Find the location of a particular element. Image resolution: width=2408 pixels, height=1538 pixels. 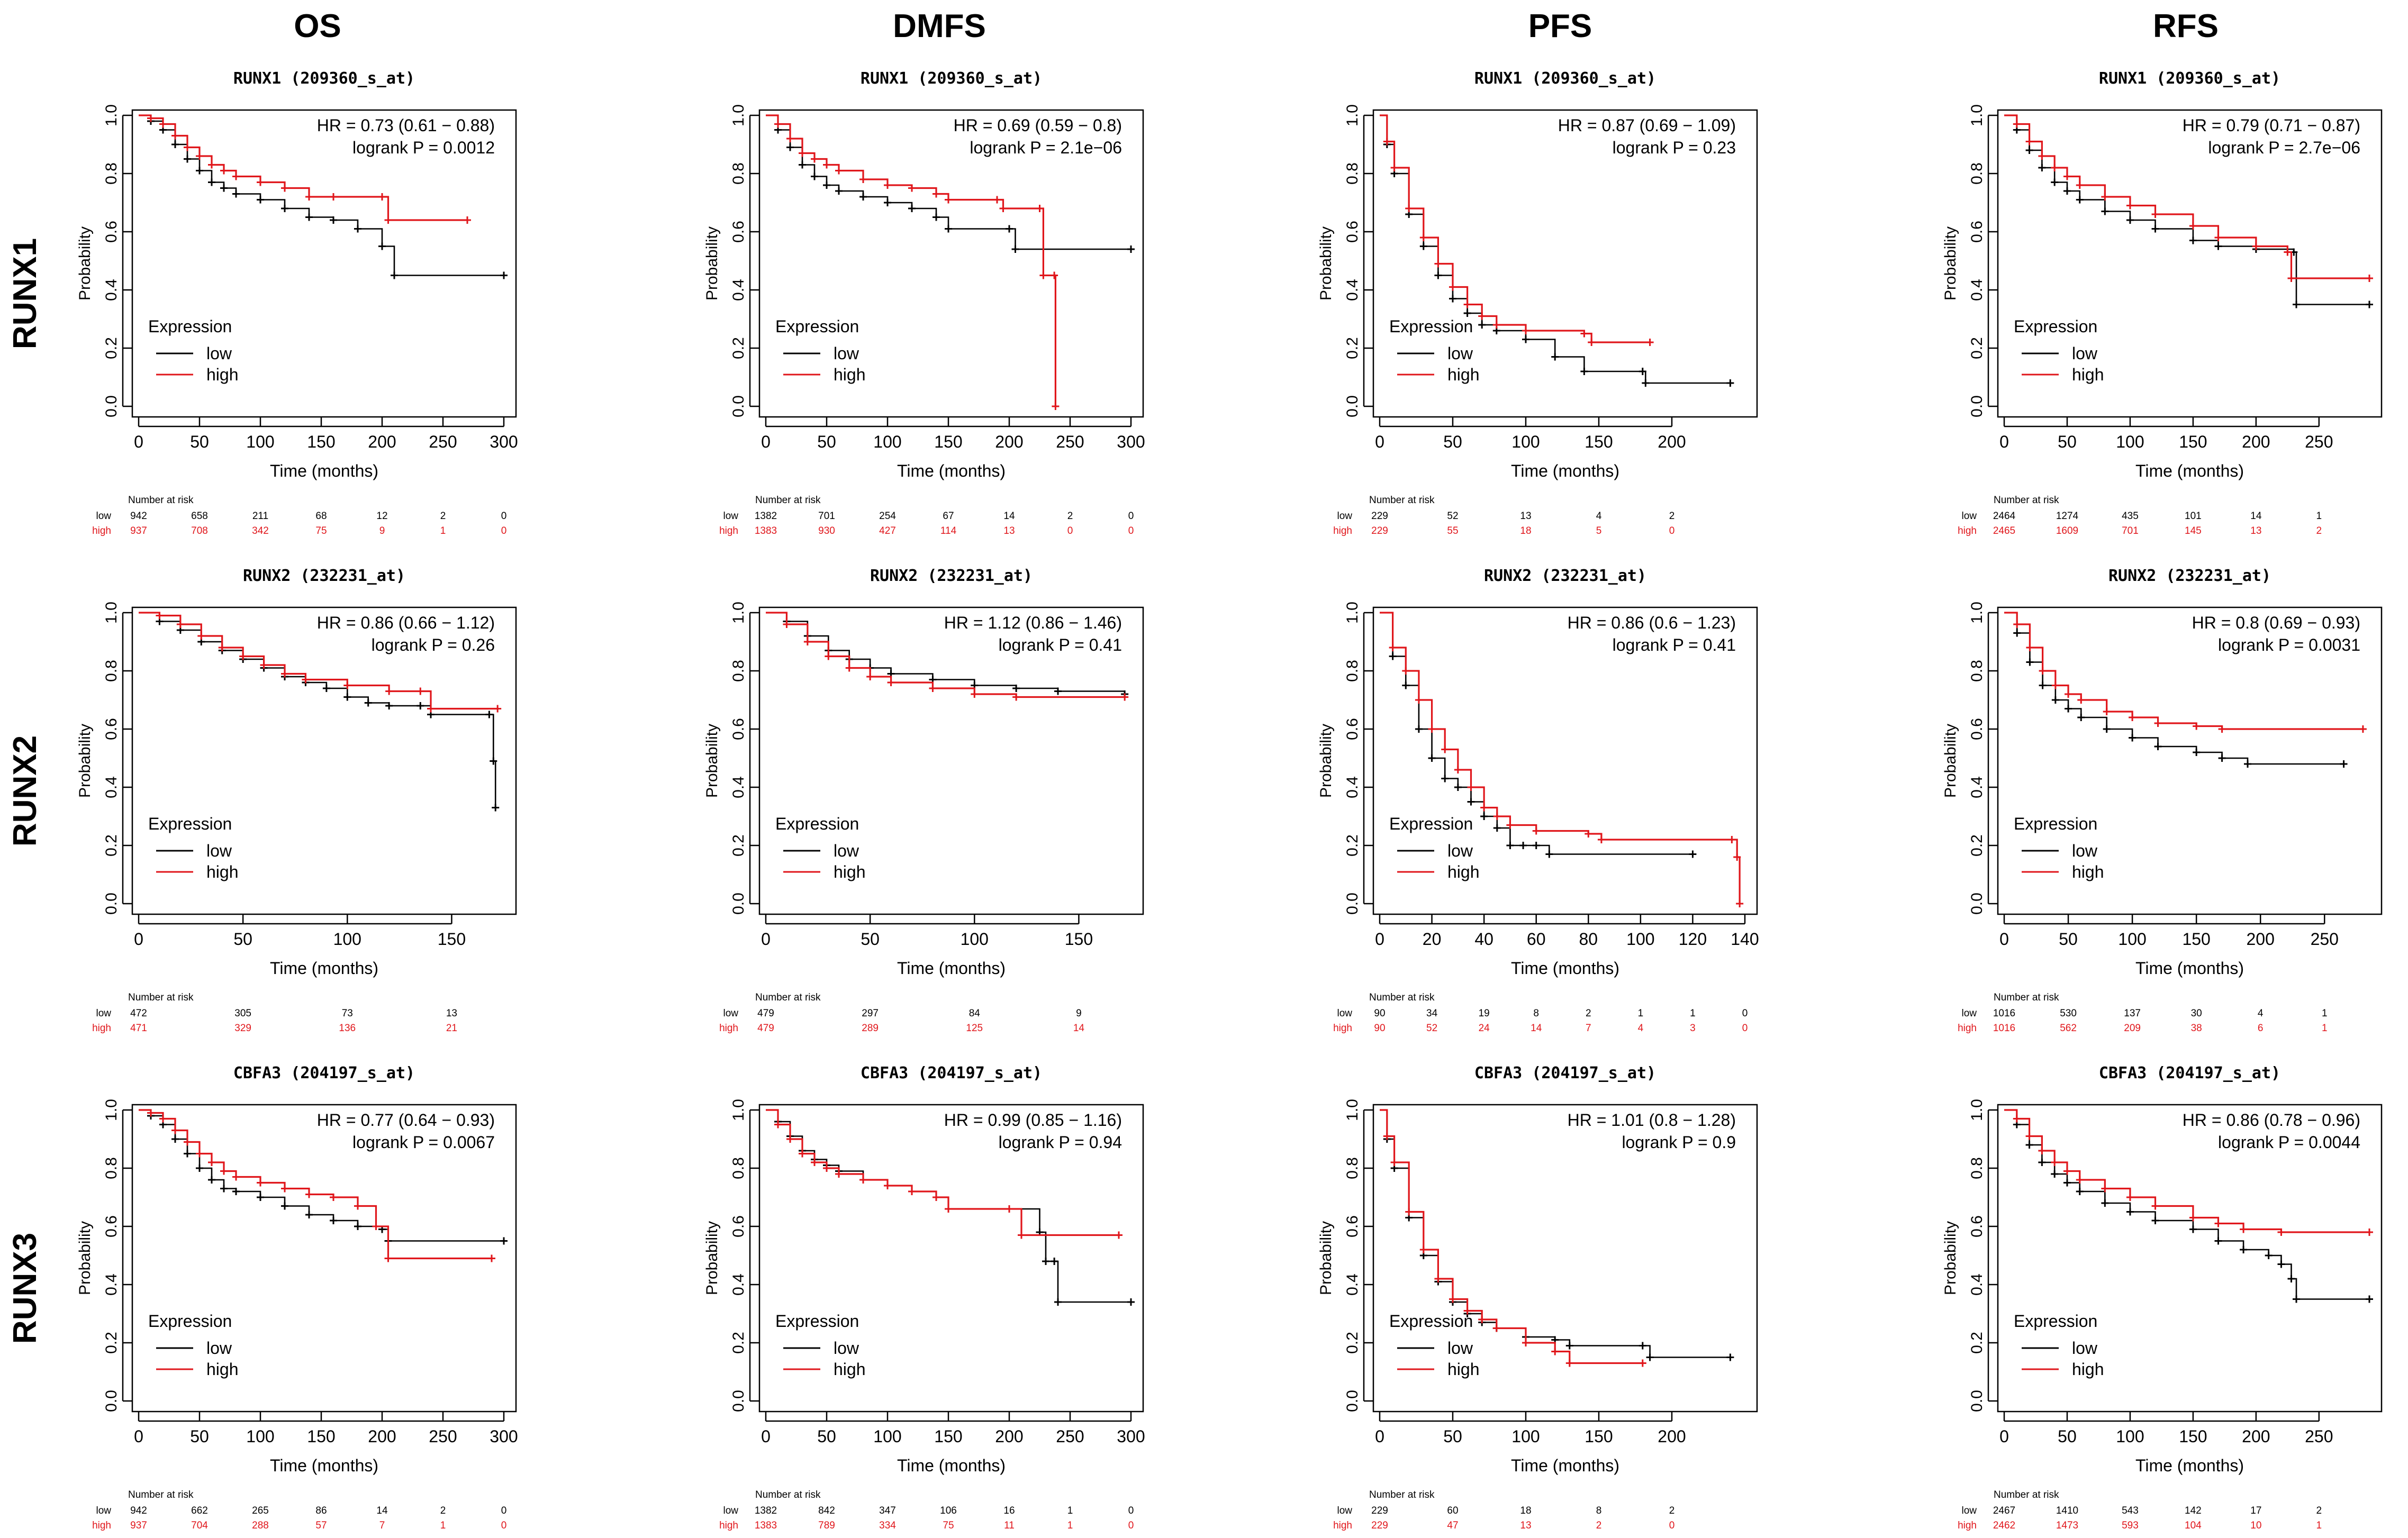

risk-high-value: 562 is located at coordinates (2069, 1028).